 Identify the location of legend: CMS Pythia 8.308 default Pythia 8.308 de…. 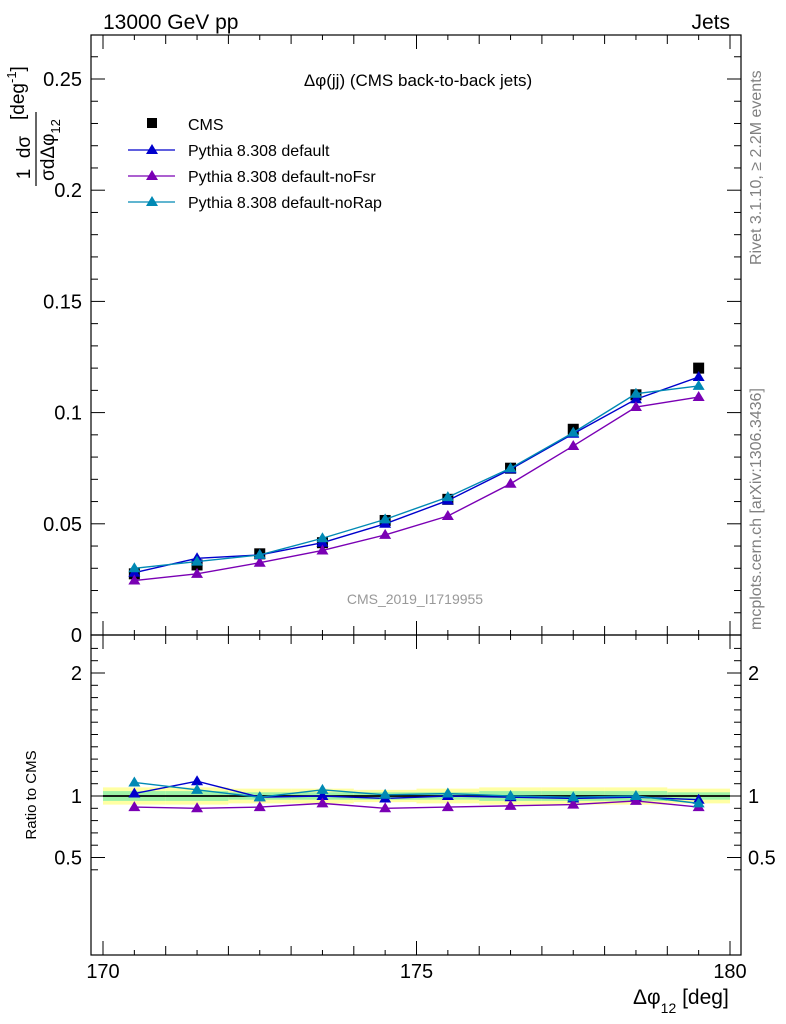
(255, 164).